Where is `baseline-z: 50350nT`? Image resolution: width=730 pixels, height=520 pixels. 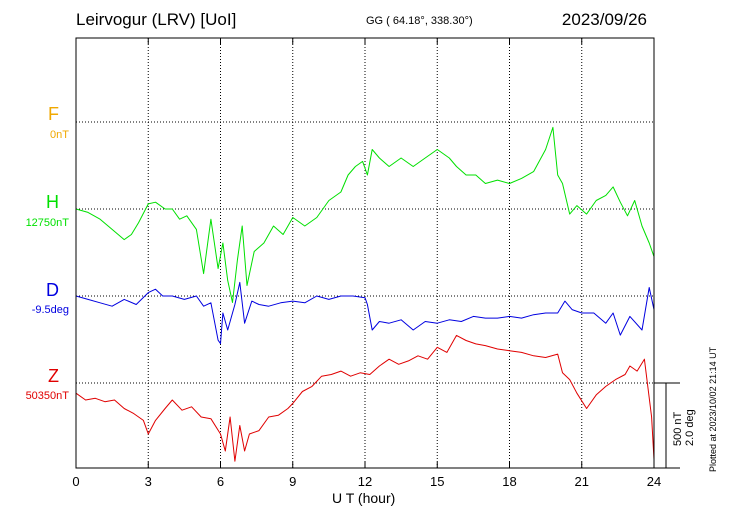 baseline-z: 50350nT is located at coordinates (47, 396).